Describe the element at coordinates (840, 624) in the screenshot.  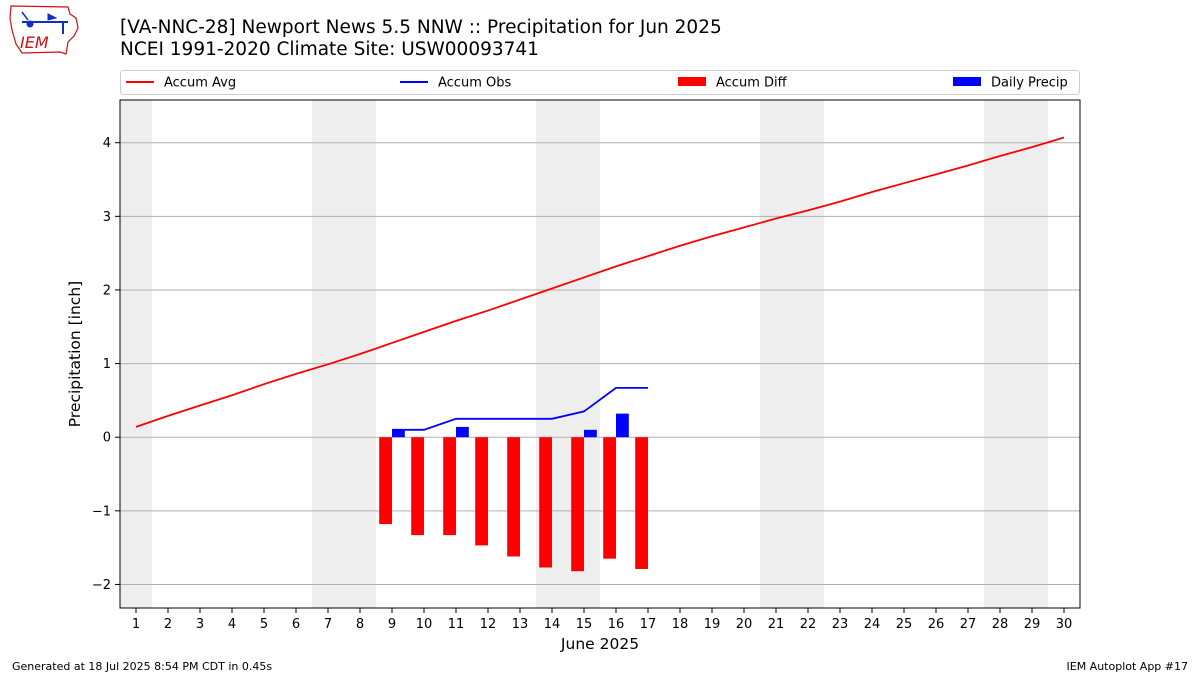
I see `x-tick-label: 23` at that location.